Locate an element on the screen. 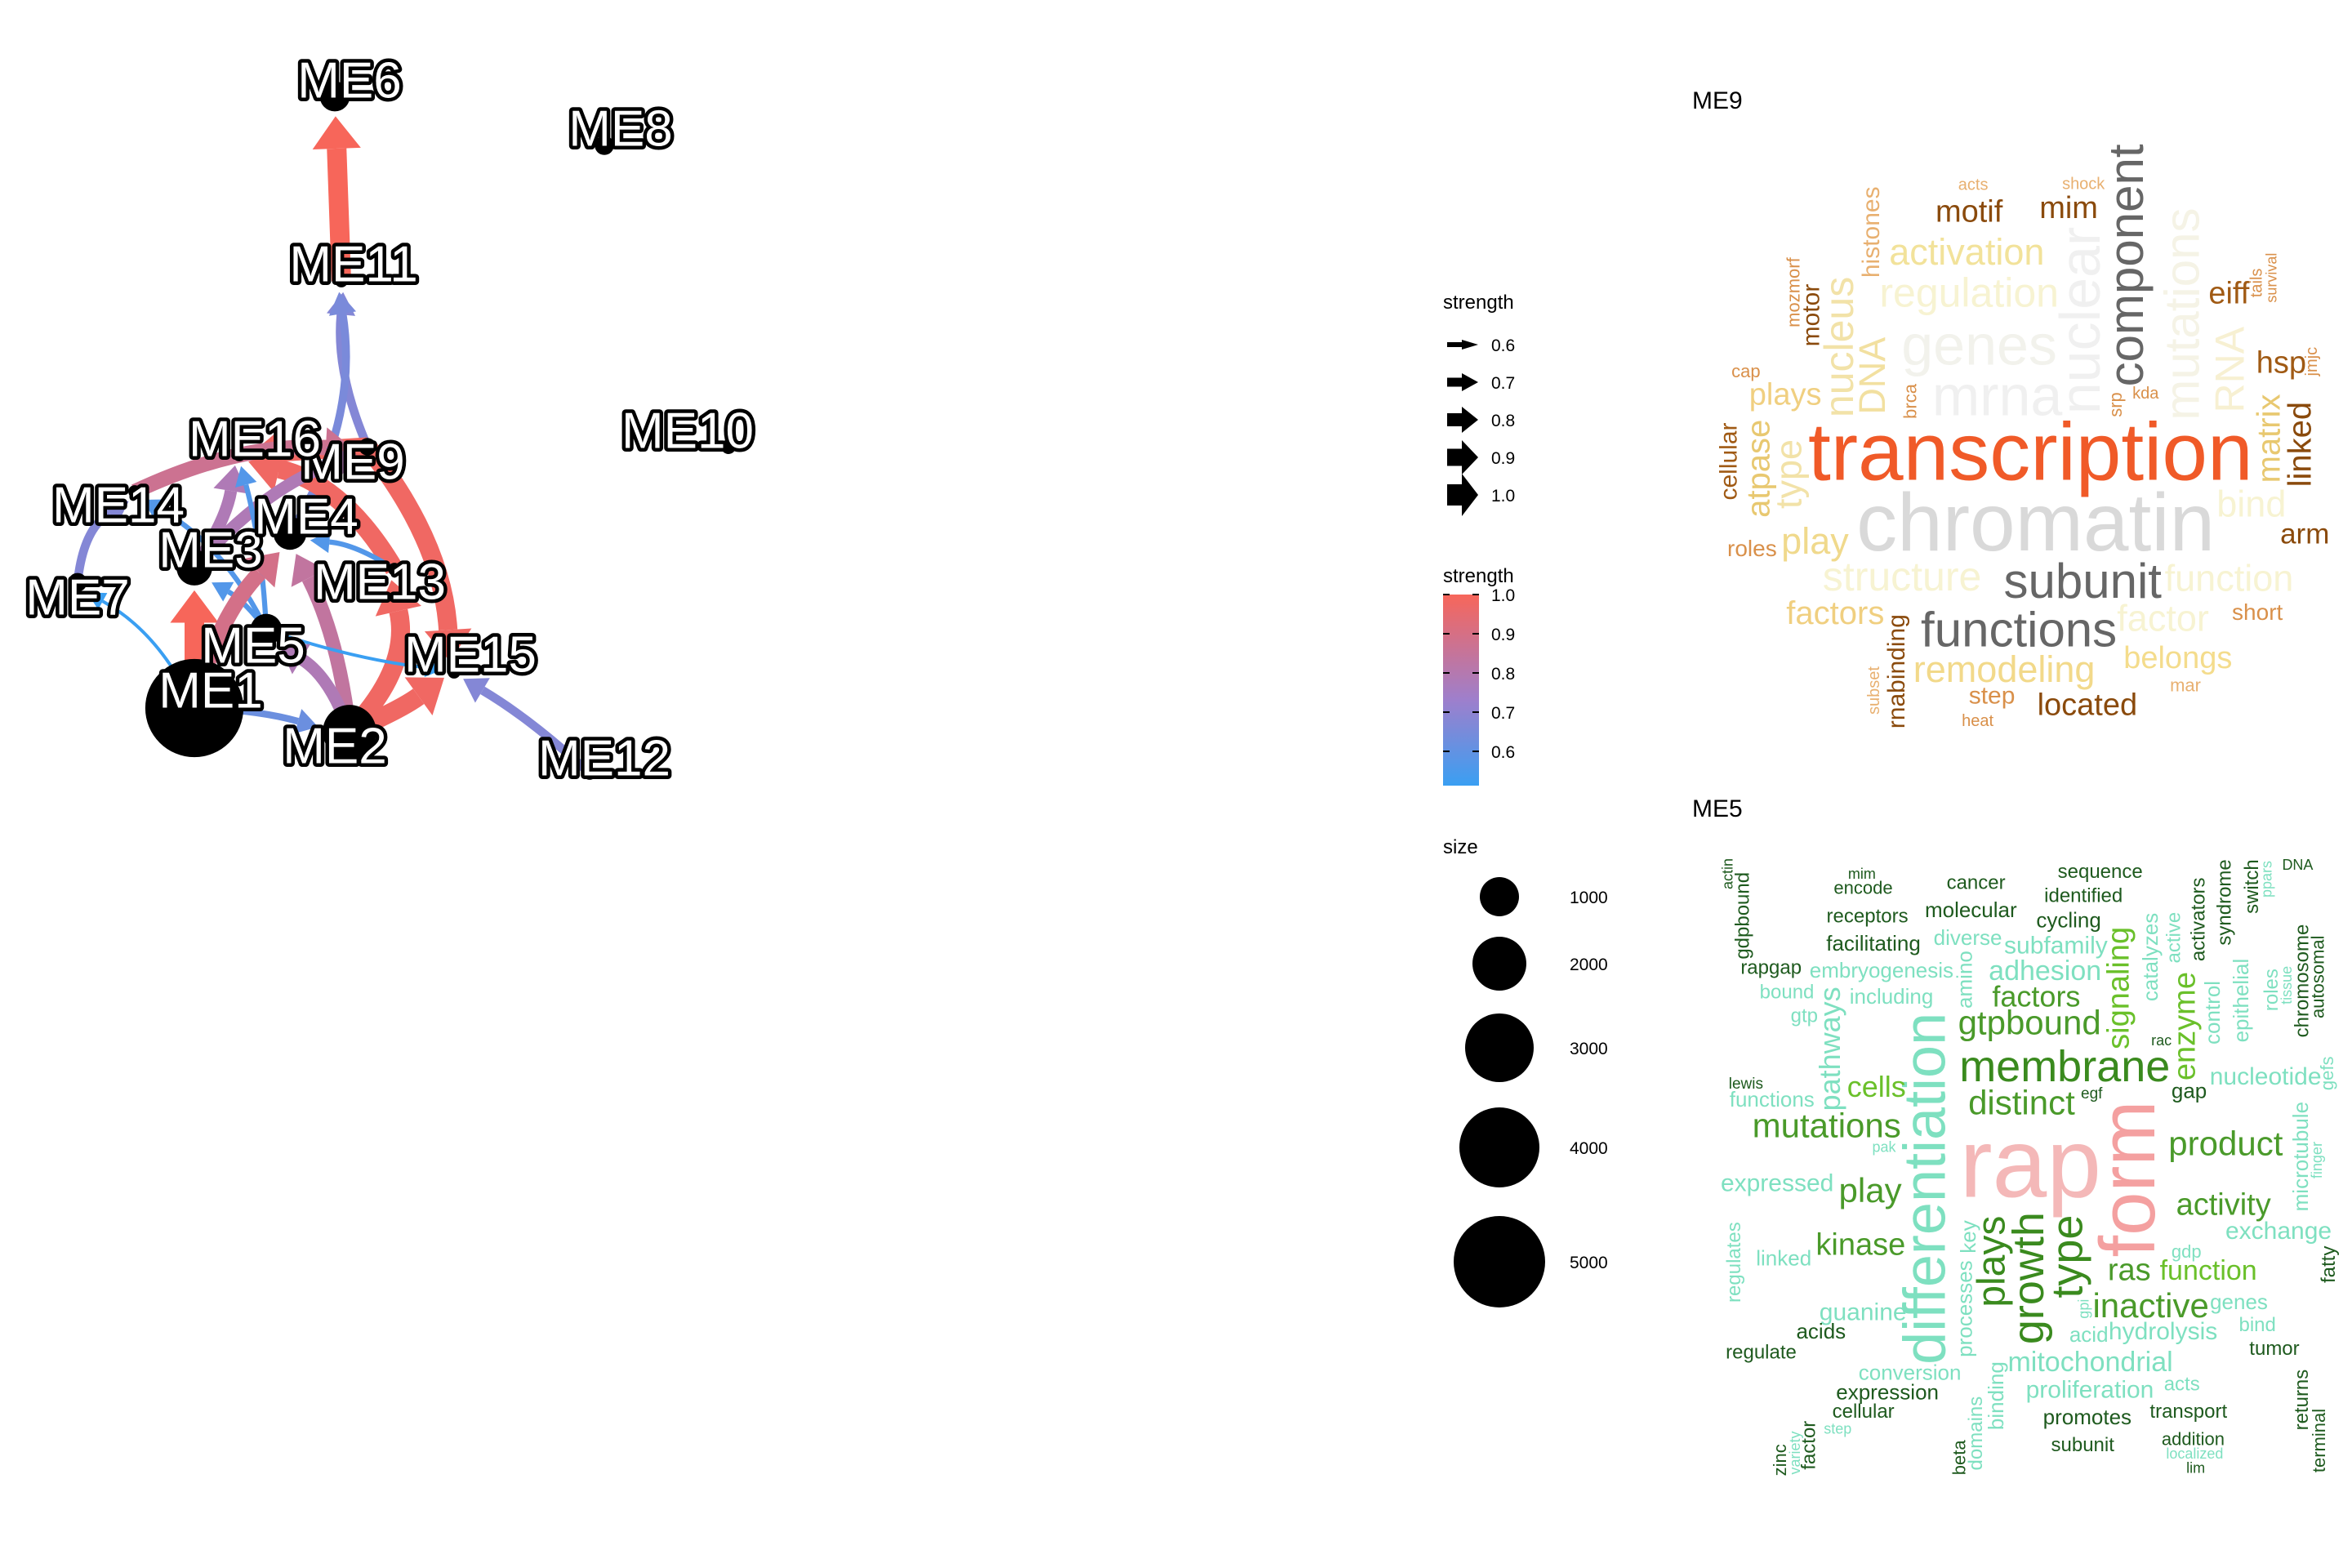 The height and width of the screenshot is (1568, 2352). cloud-word: regulates is located at coordinates (1734, 1262).